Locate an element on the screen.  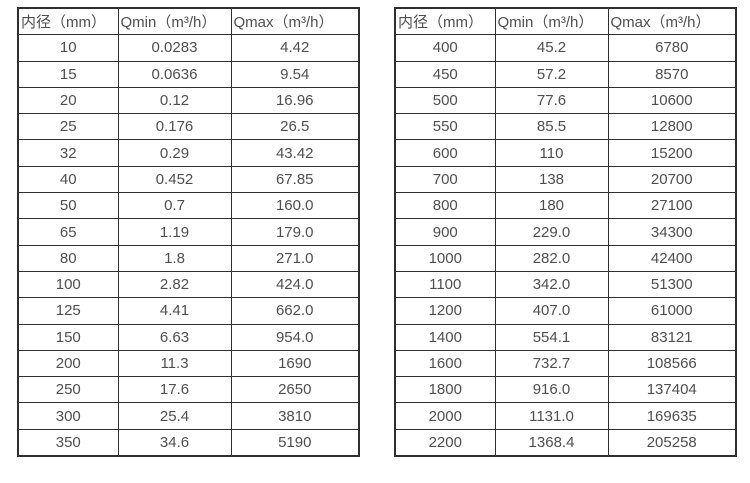
table-row: 800 180 27100 is located at coordinates (565, 206).